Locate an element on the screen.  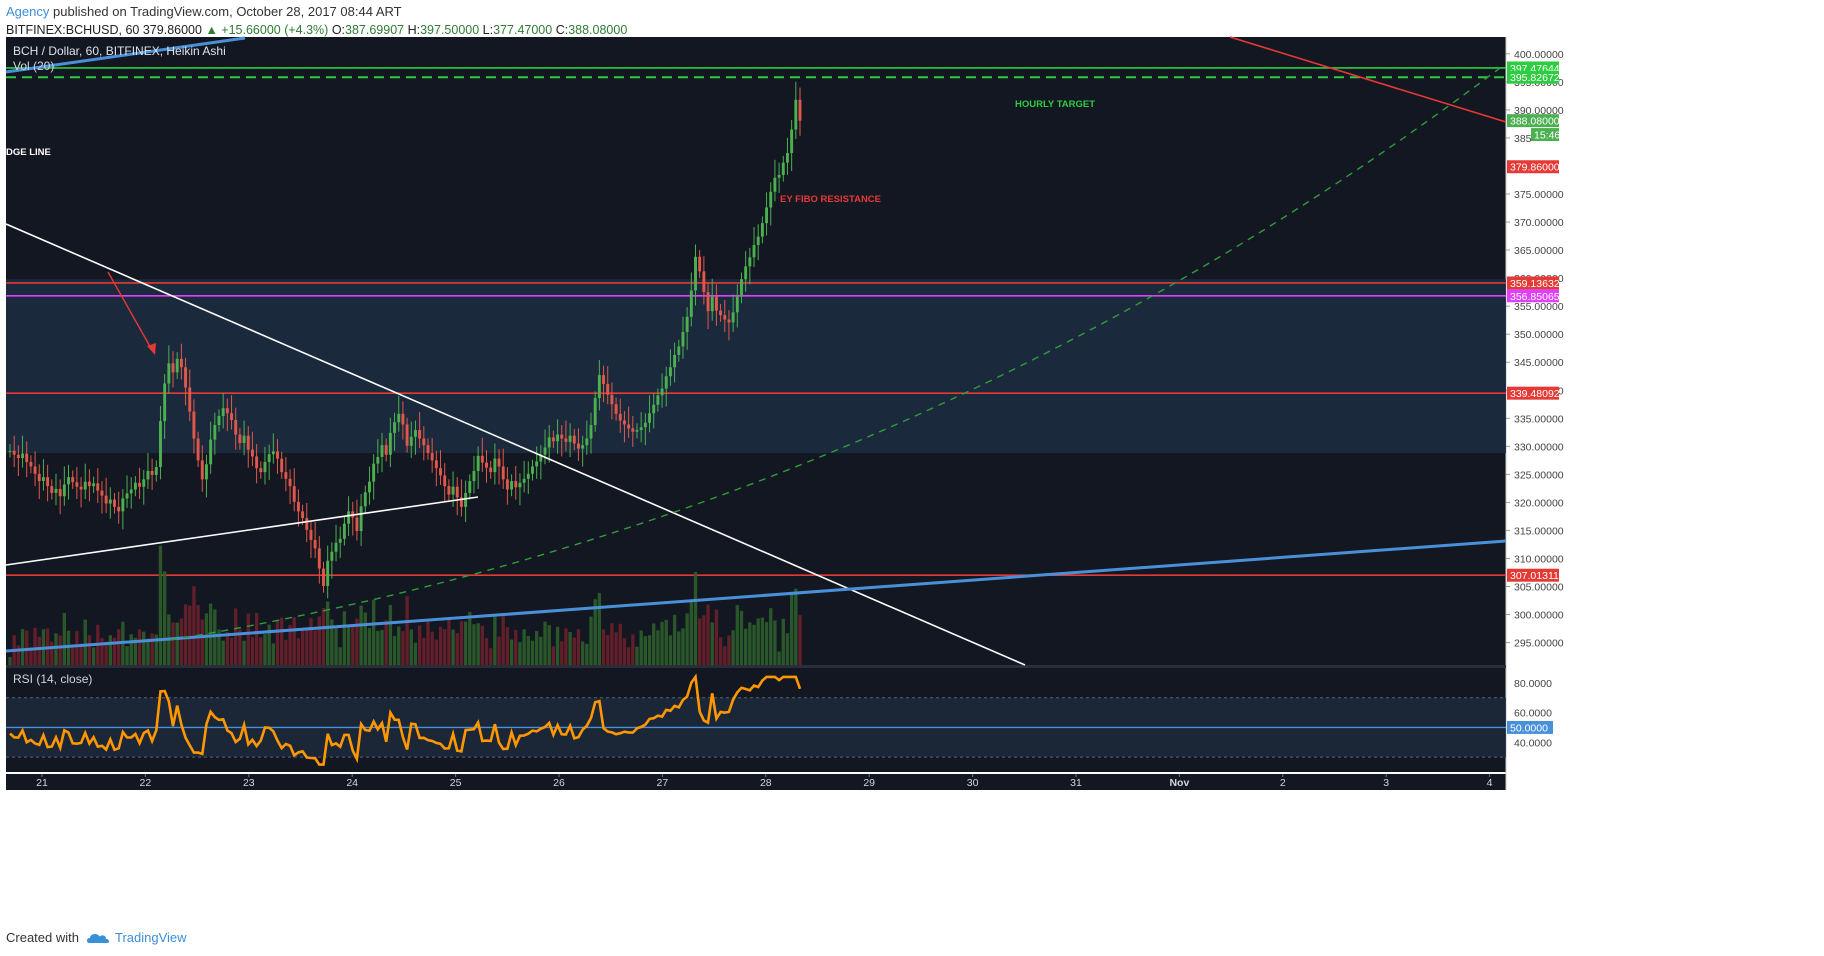
tradingview-link: TradingView is located at coordinates (150, 937).